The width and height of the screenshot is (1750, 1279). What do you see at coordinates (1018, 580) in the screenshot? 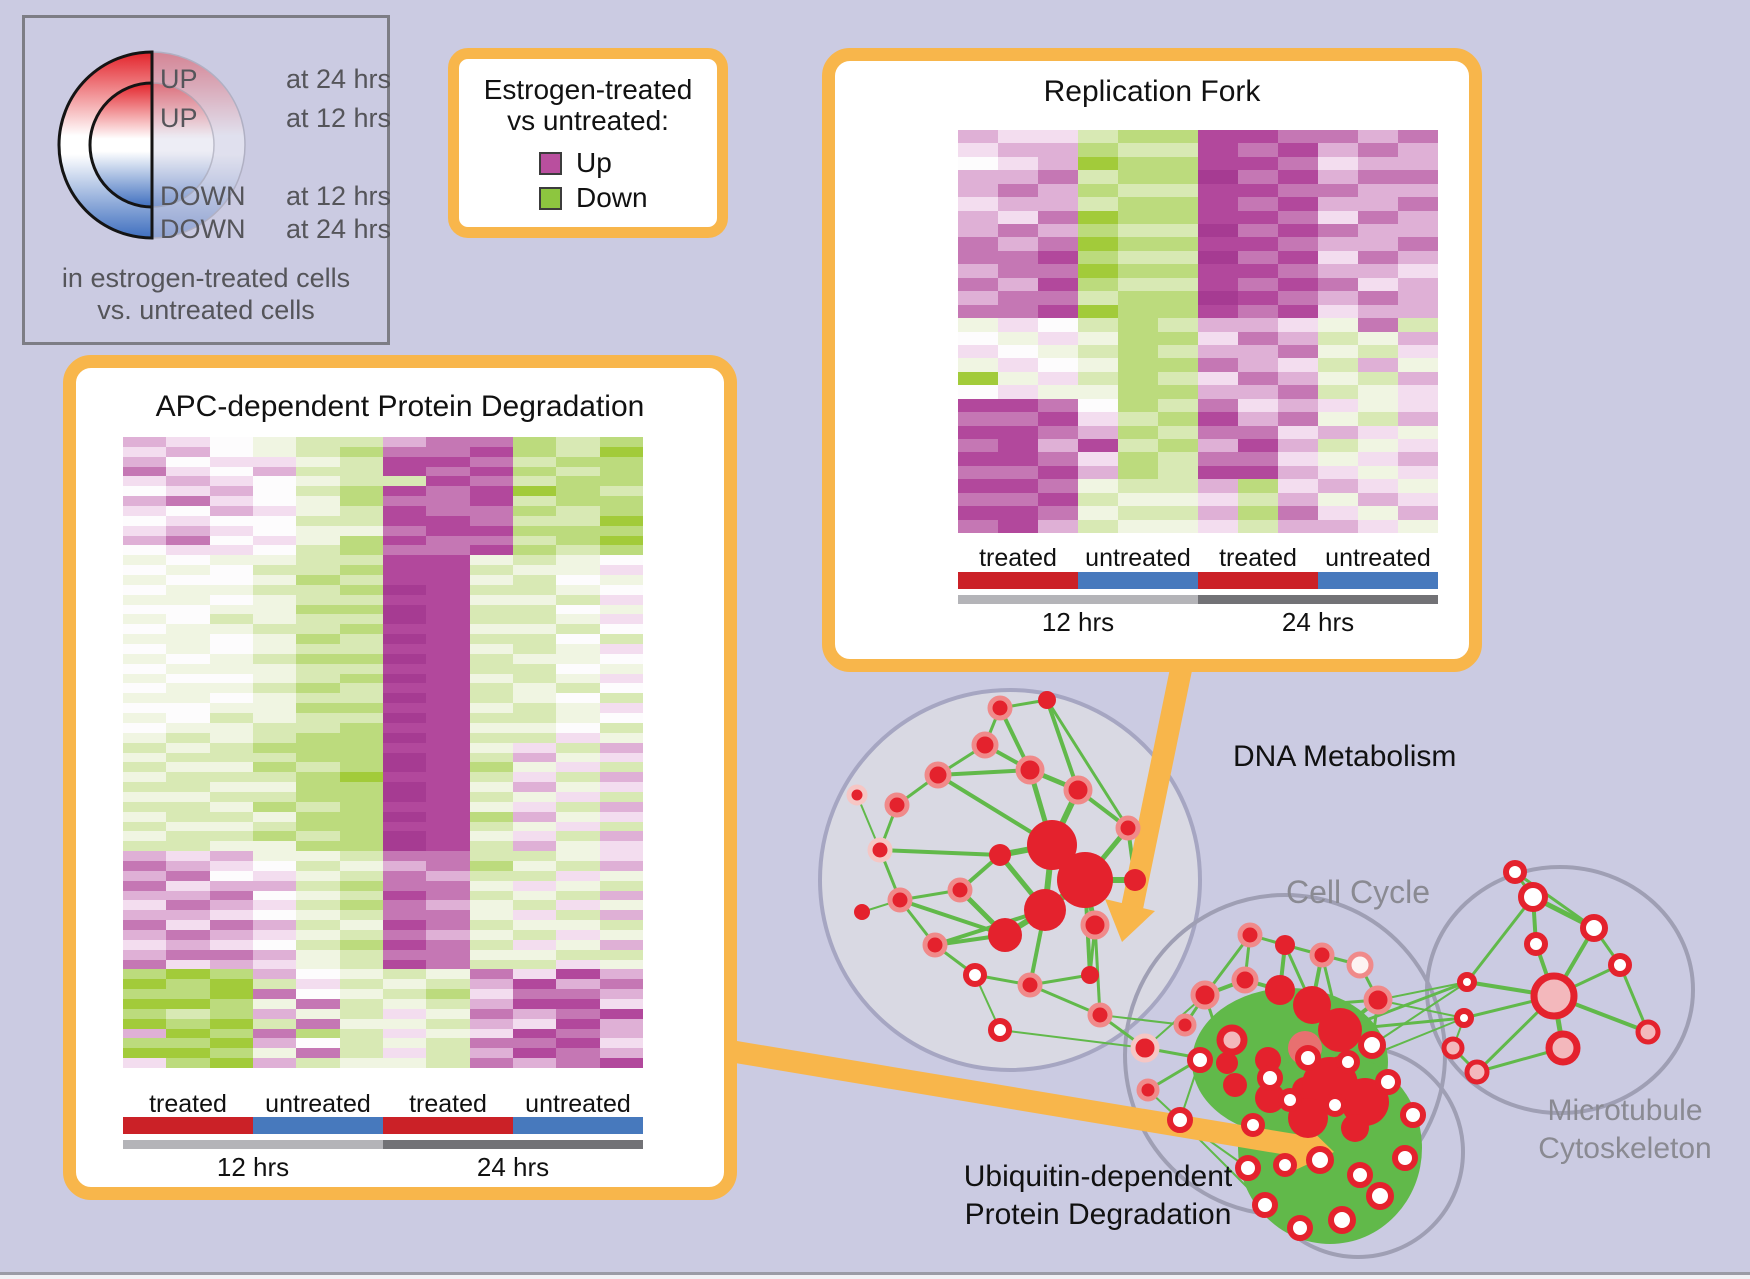
I see `treated-bar` at bounding box center [1018, 580].